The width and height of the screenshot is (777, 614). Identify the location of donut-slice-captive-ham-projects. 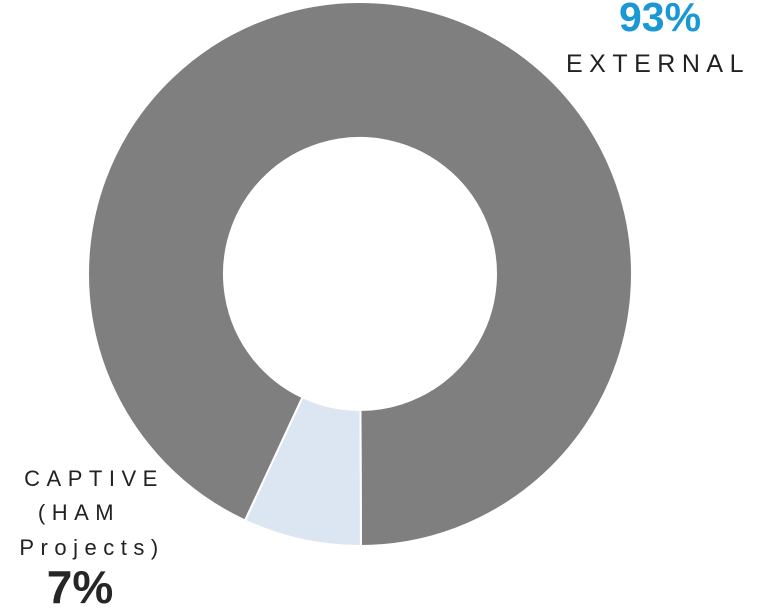
(302, 471).